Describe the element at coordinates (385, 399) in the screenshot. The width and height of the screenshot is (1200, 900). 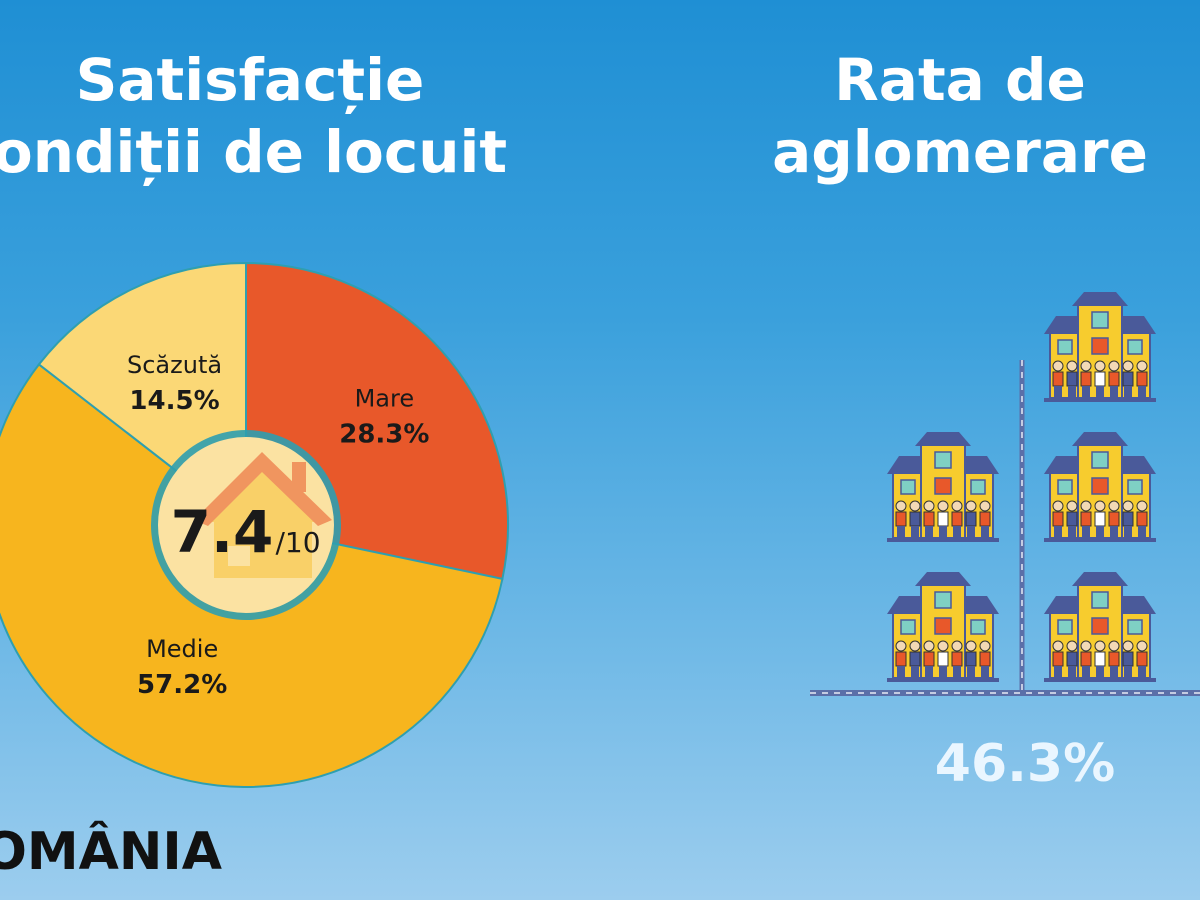
I see `pie-label-name: Mare` at that location.